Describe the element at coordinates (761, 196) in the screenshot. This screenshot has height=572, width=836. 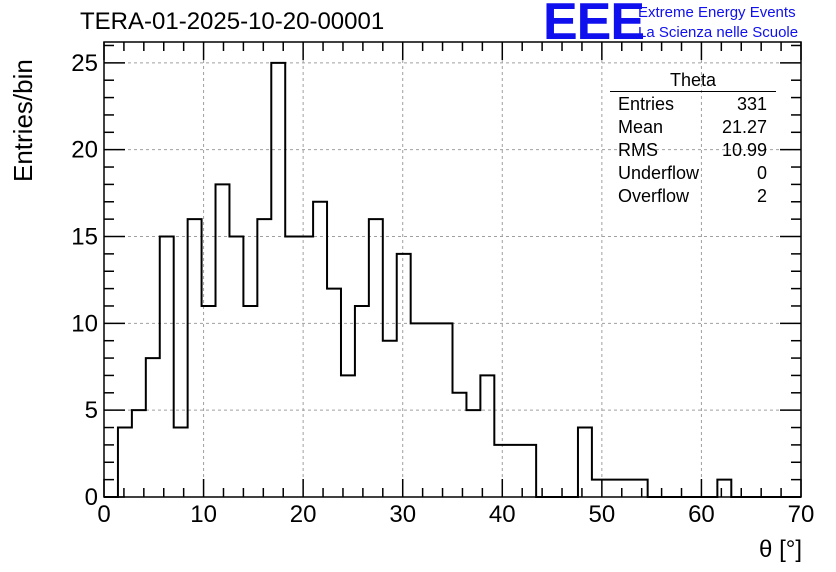
I see `stats-value: 2` at that location.